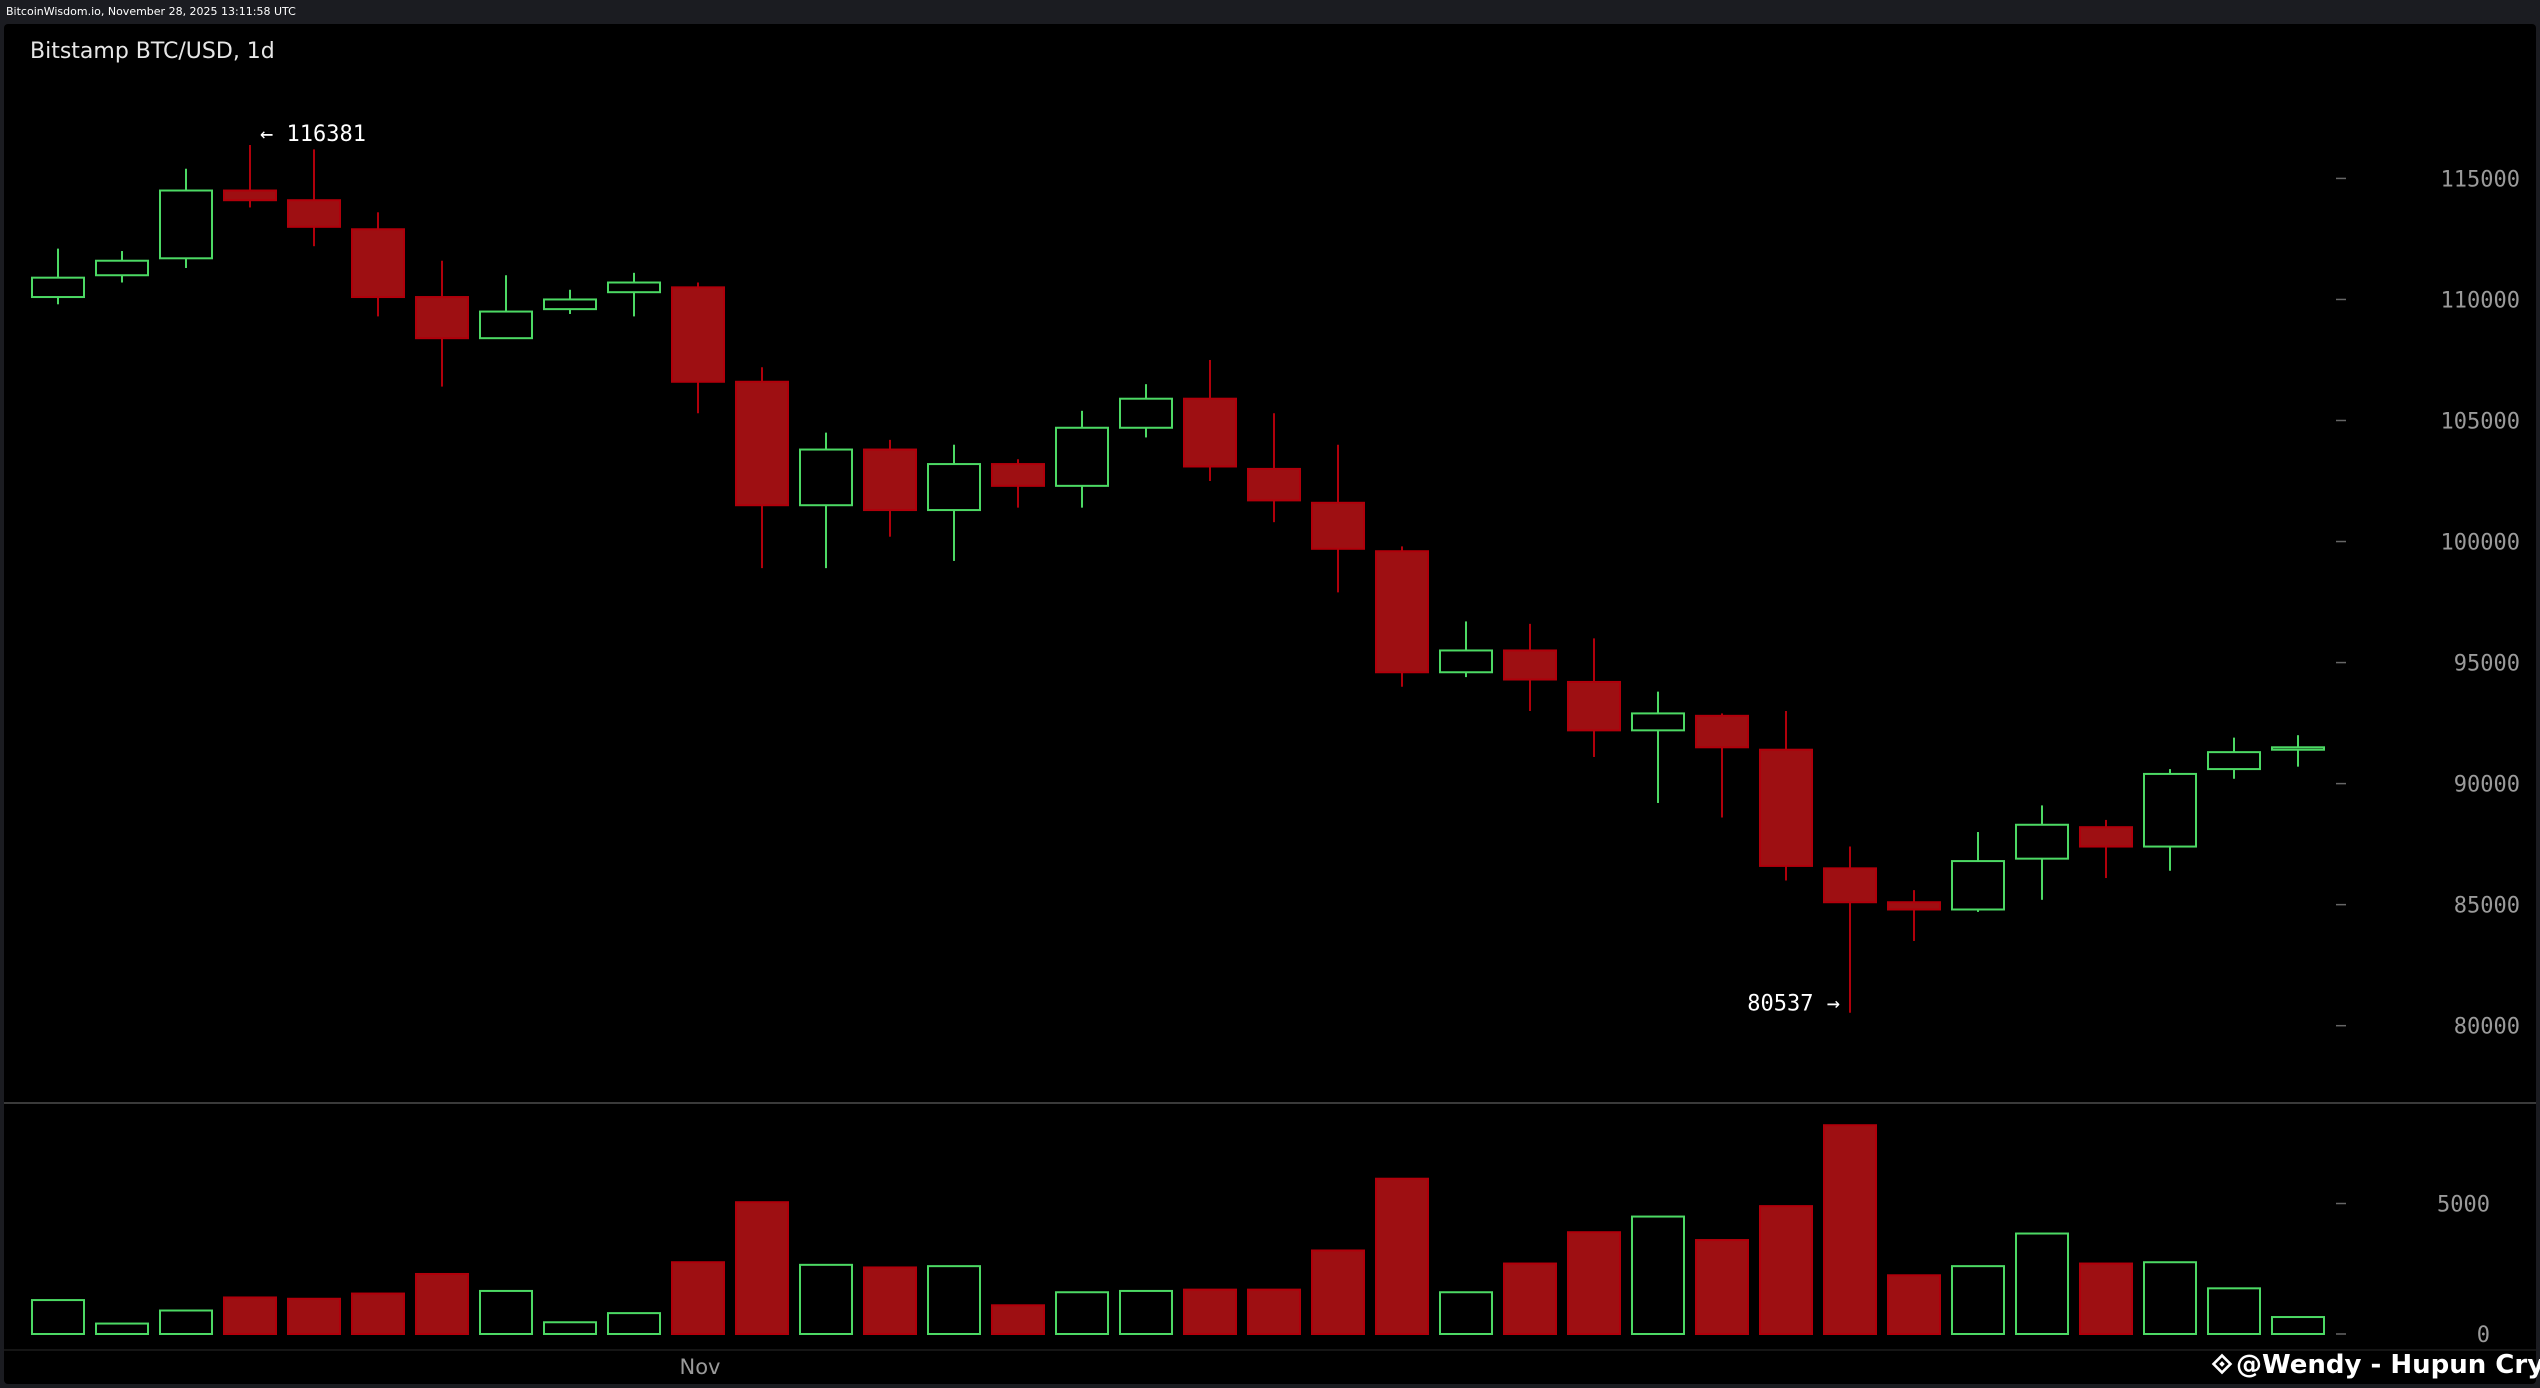  Describe the element at coordinates (2480, 421) in the screenshot. I see `price-tick-label: 105000` at that location.